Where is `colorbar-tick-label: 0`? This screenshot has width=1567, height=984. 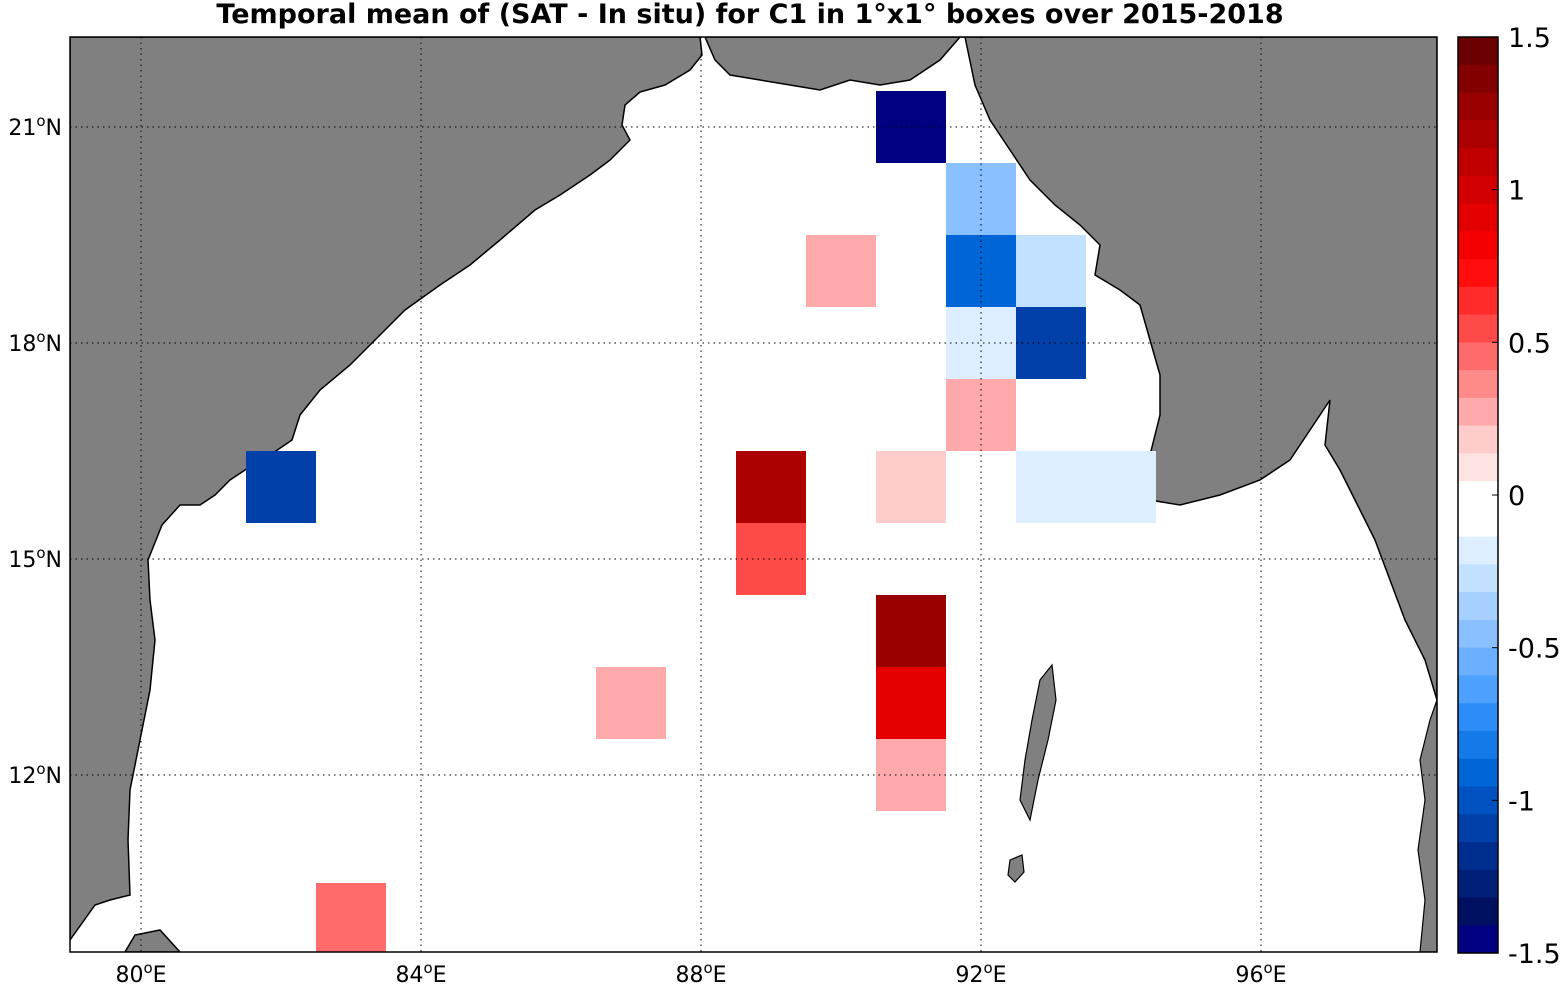
colorbar-tick-label: 0 is located at coordinates (1516, 496).